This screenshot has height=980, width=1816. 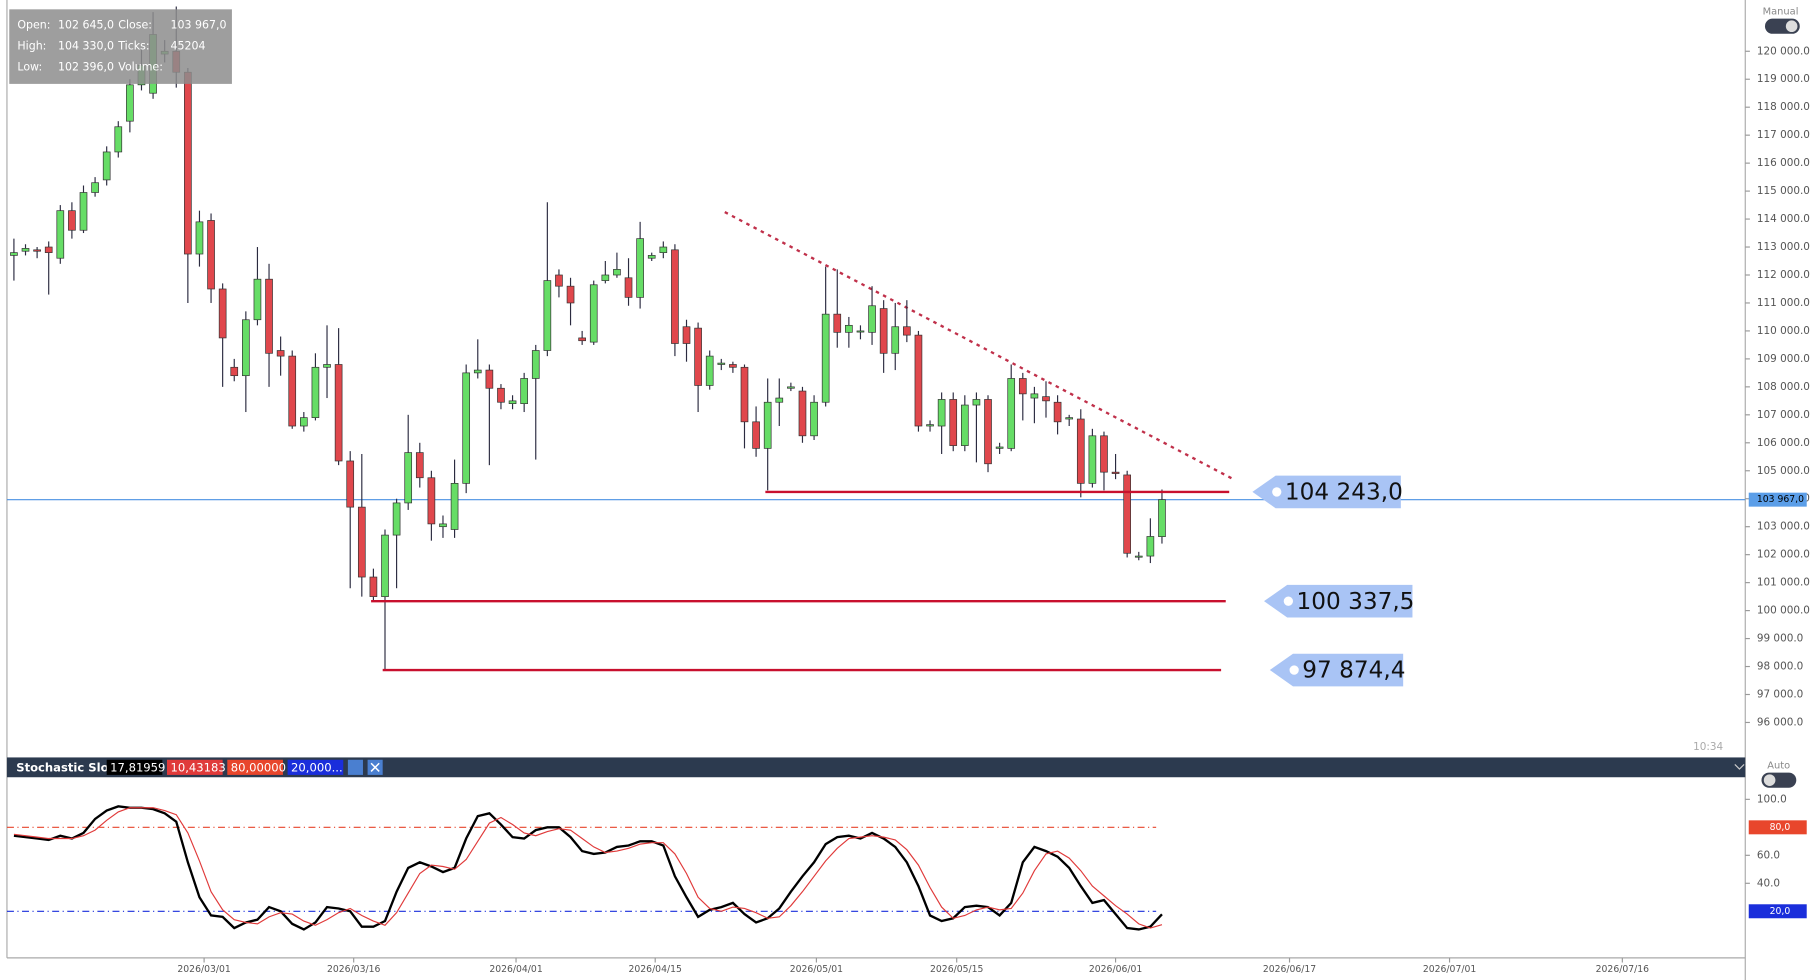 What do you see at coordinates (1778, 766) in the screenshot?
I see `mode-label: Auto` at bounding box center [1778, 766].